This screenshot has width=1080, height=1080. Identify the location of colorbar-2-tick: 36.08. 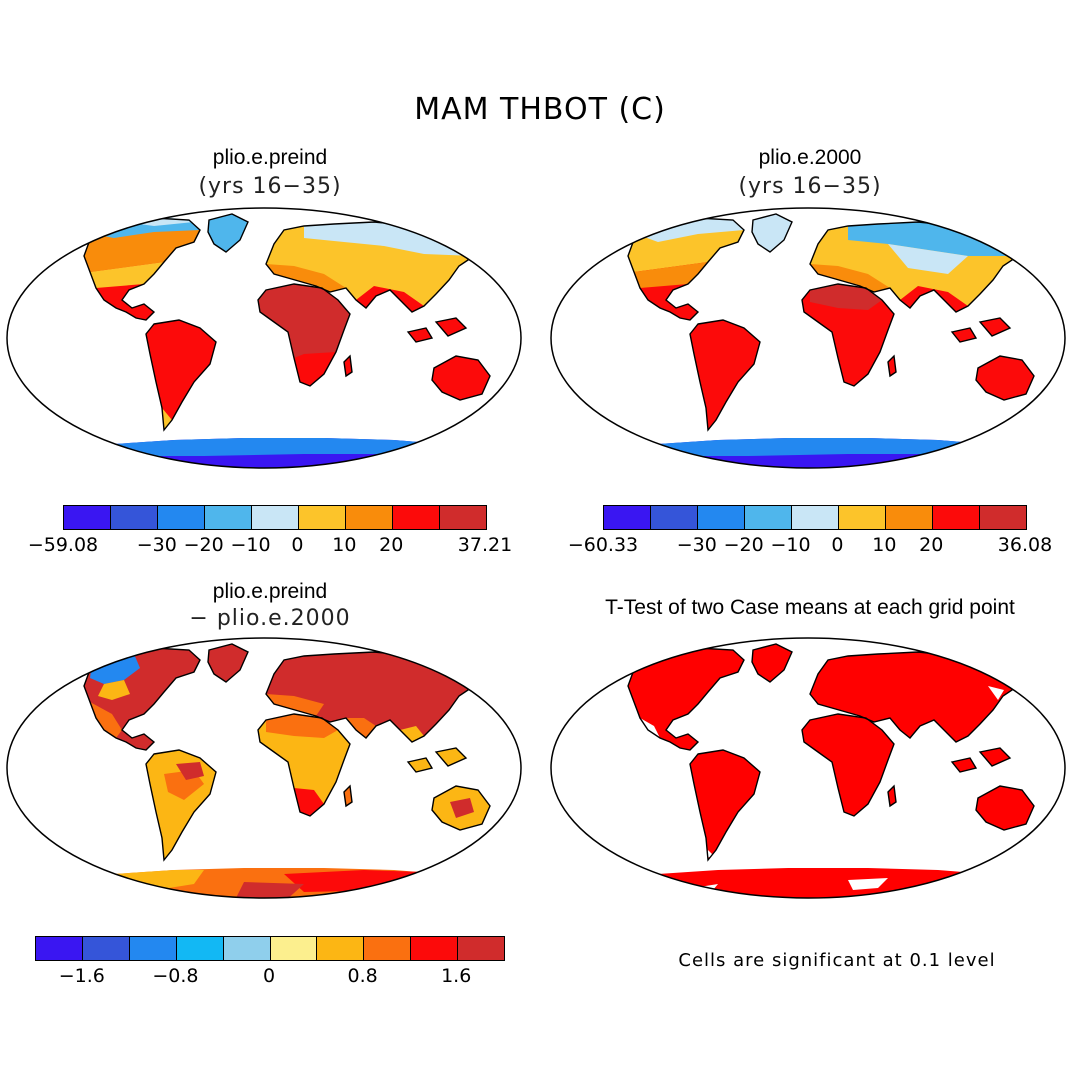
(1025, 545).